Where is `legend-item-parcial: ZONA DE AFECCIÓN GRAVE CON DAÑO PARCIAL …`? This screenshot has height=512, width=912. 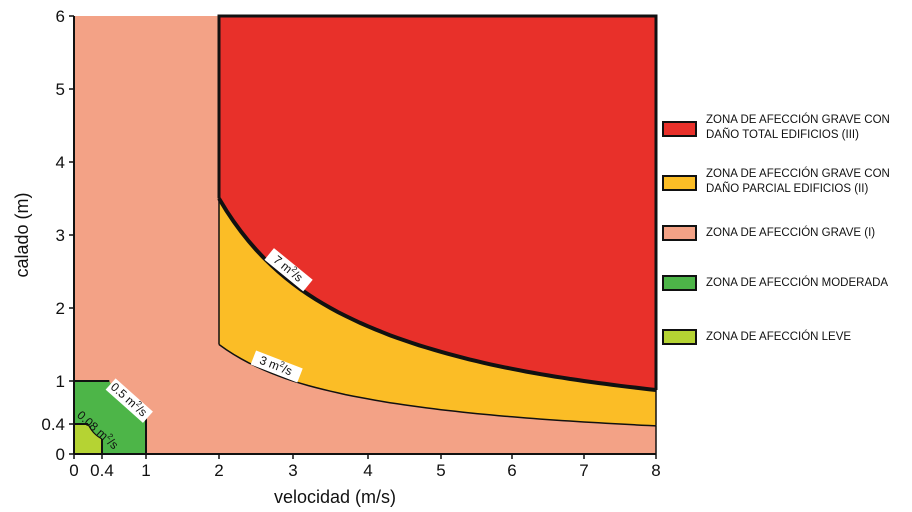 legend-item-parcial: ZONA DE AFECCIÓN GRAVE CON DAÑO PARCIAL … is located at coordinates (787, 186).